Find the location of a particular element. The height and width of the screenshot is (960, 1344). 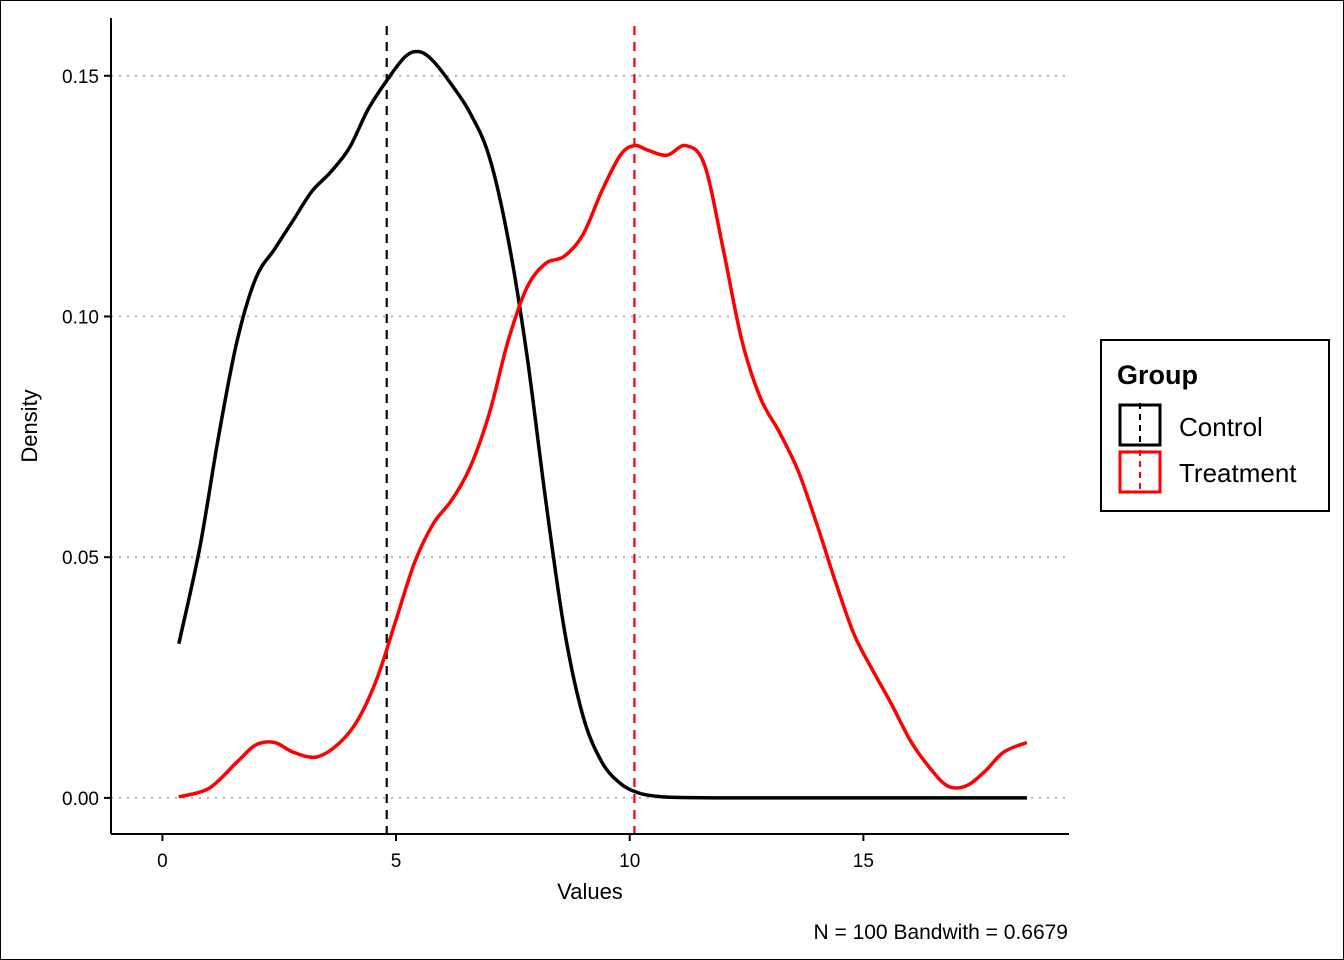

legend-item-treatment: Treatment is located at coordinates (1207, 472).